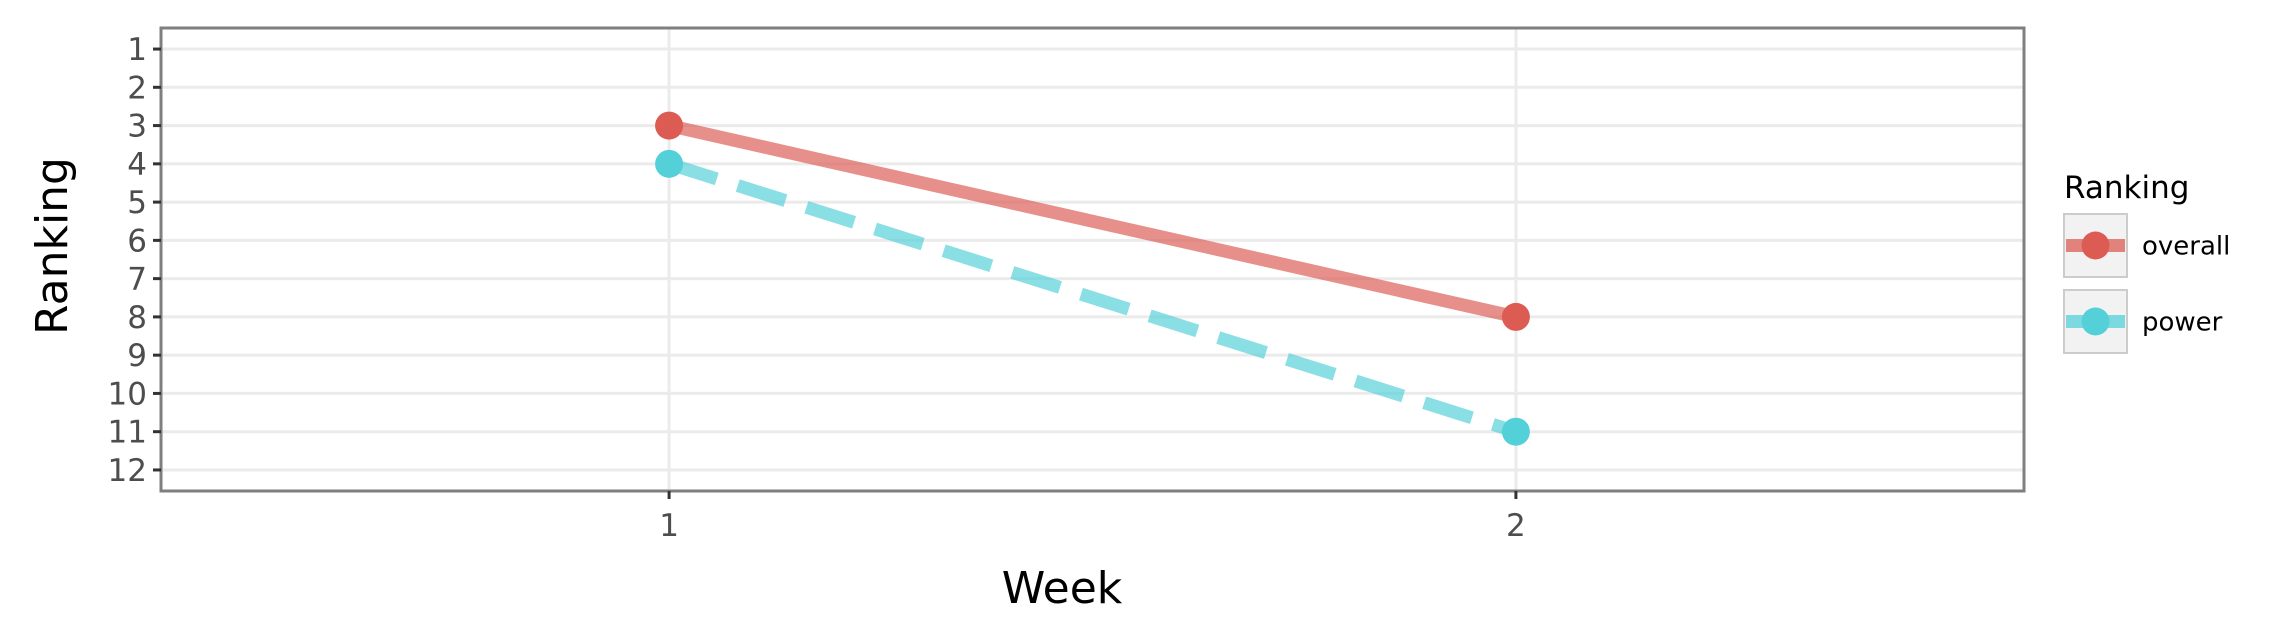  What do you see at coordinates (137, 203) in the screenshot?
I see `y-tick-label: 5` at bounding box center [137, 203].